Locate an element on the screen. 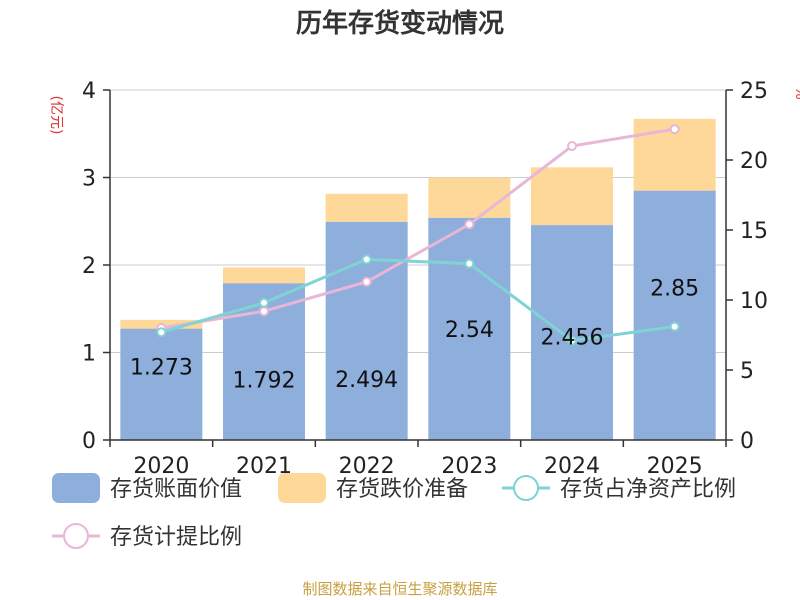 This screenshot has height=600, width=800. left-tick-label: 3 is located at coordinates (89, 179).